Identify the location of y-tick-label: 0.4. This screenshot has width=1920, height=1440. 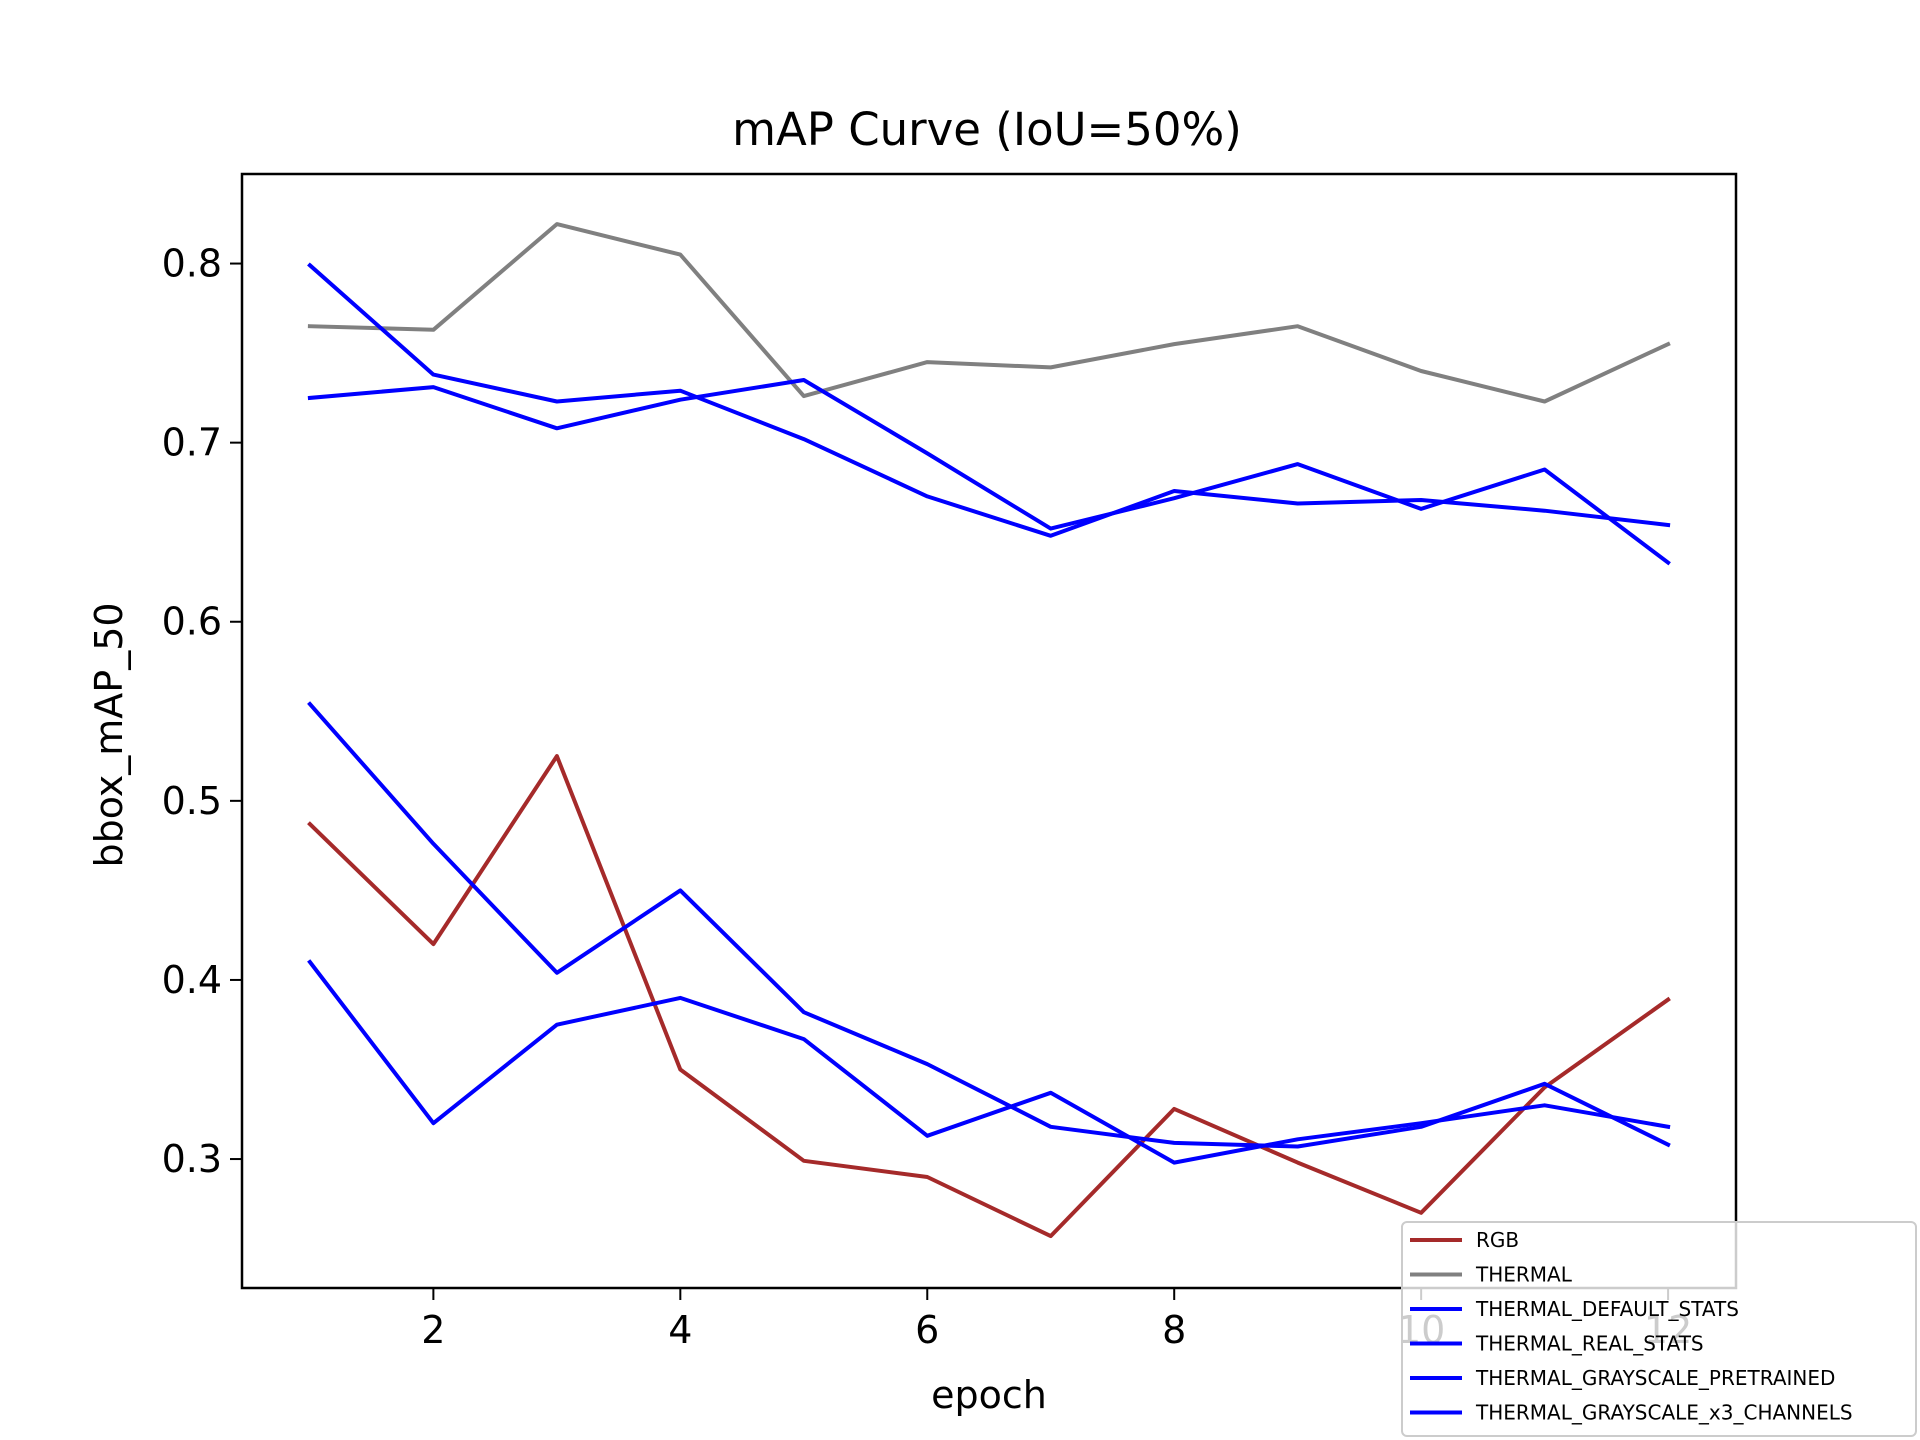
(192, 980).